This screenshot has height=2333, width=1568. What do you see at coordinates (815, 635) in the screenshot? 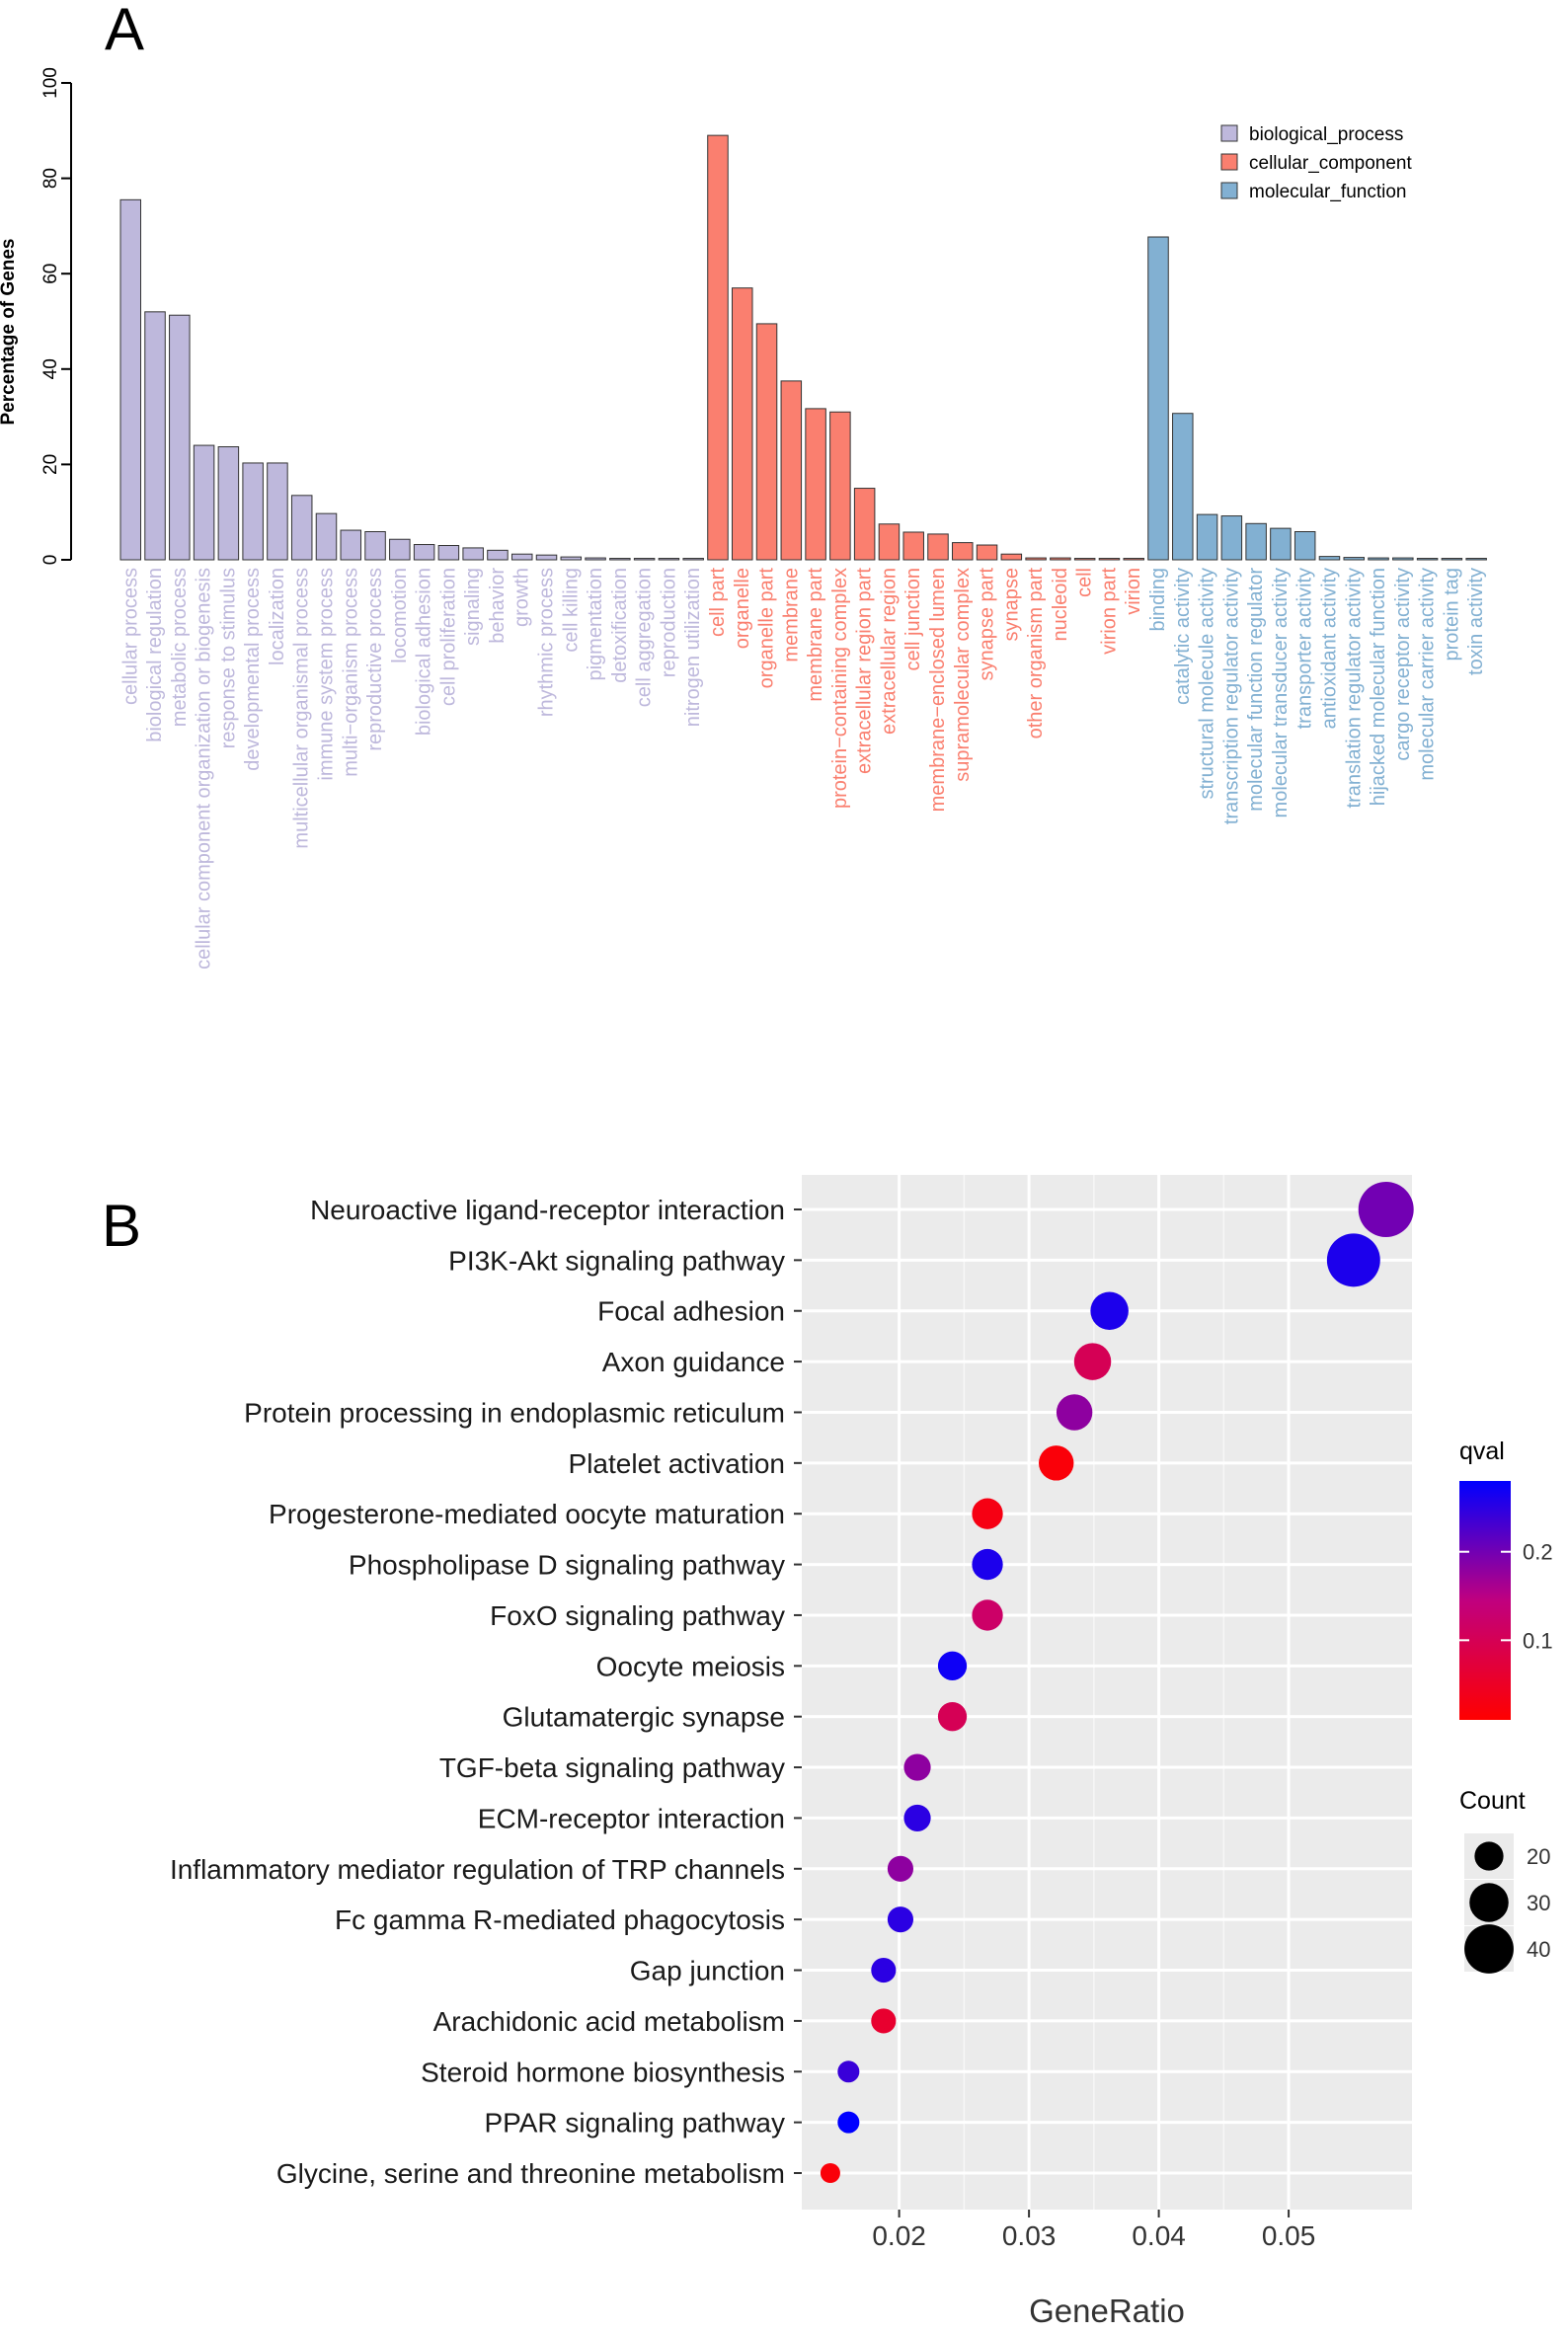
I see `x-tick-label: membrane part` at bounding box center [815, 635].